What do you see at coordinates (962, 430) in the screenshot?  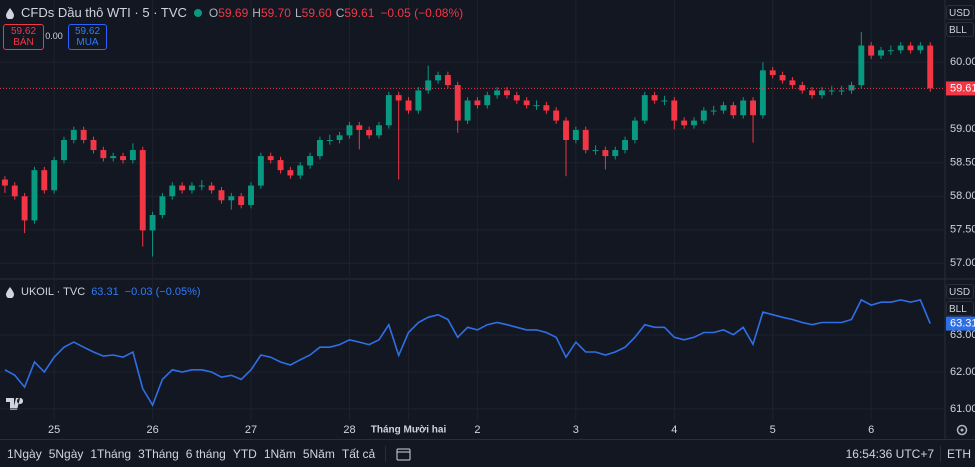 I see `settings-icon` at bounding box center [962, 430].